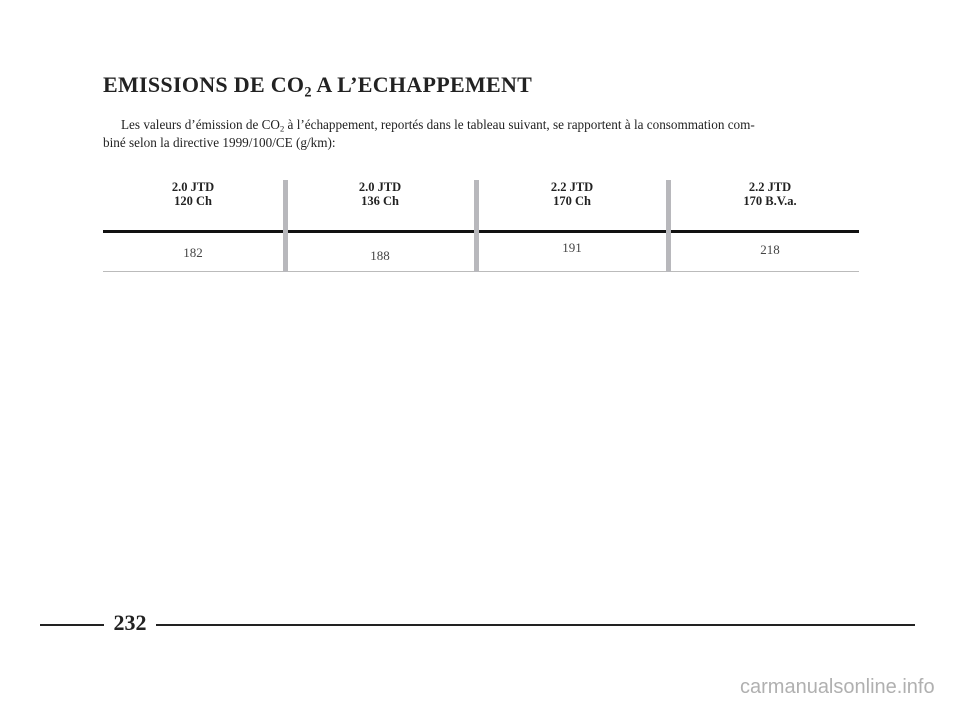 Image resolution: width=960 pixels, height=703 pixels. I want to click on intro-subscript: 2, so click(282, 128).